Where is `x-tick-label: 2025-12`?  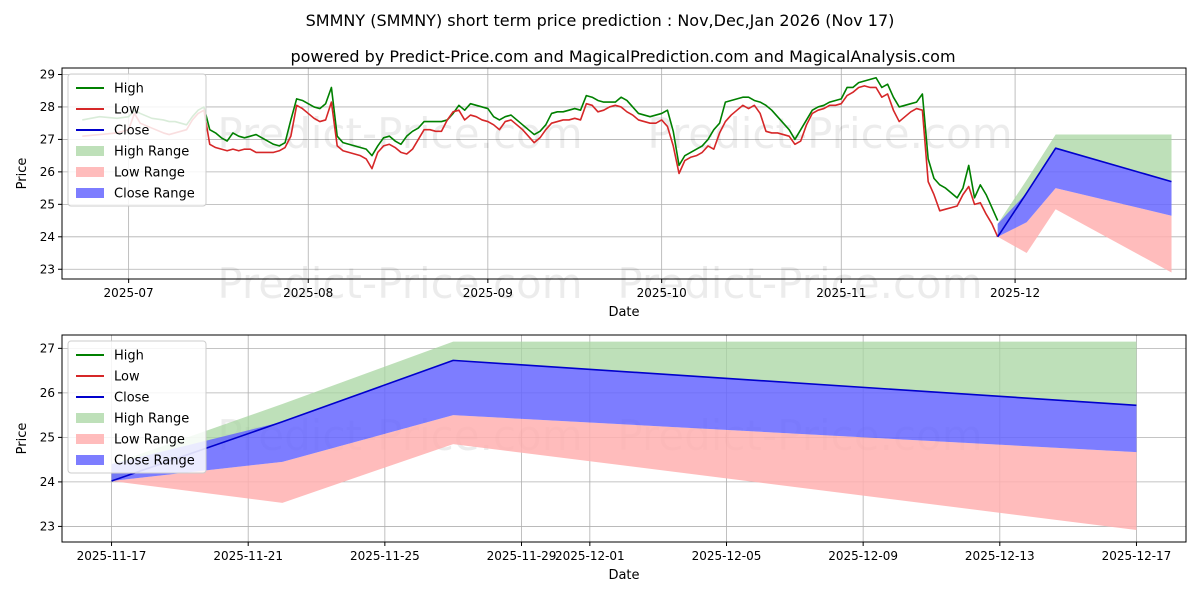
x-tick-label: 2025-12 is located at coordinates (1015, 293).